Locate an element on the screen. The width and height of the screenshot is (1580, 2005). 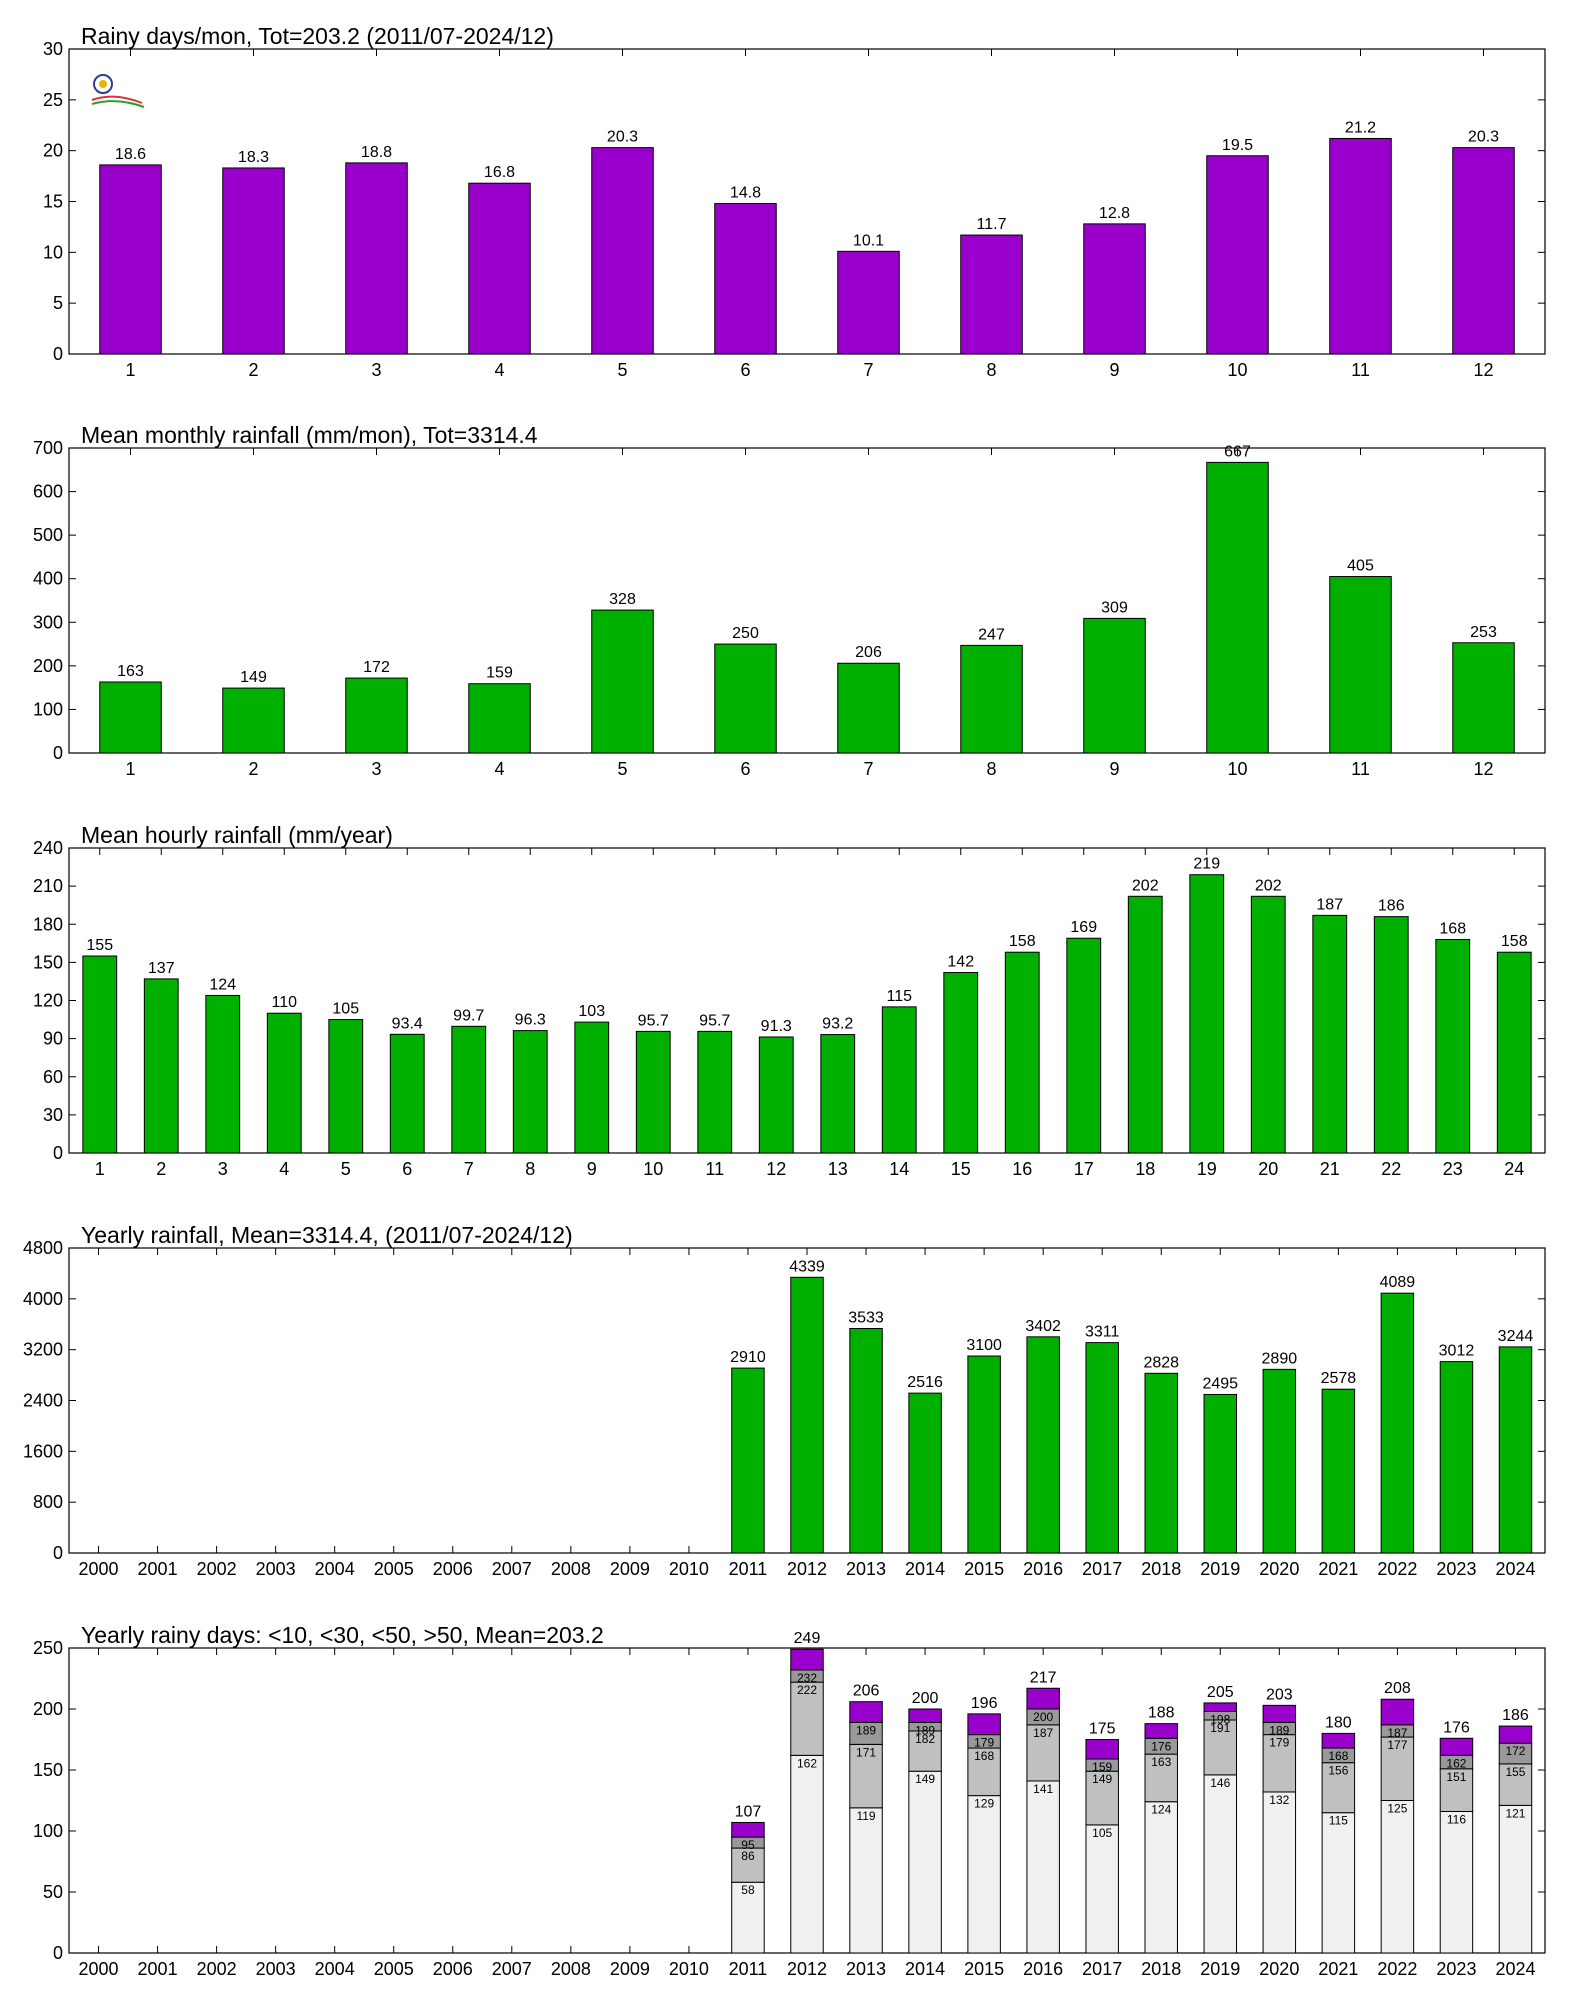
y-tick-label: 240 is located at coordinates (48, 848).